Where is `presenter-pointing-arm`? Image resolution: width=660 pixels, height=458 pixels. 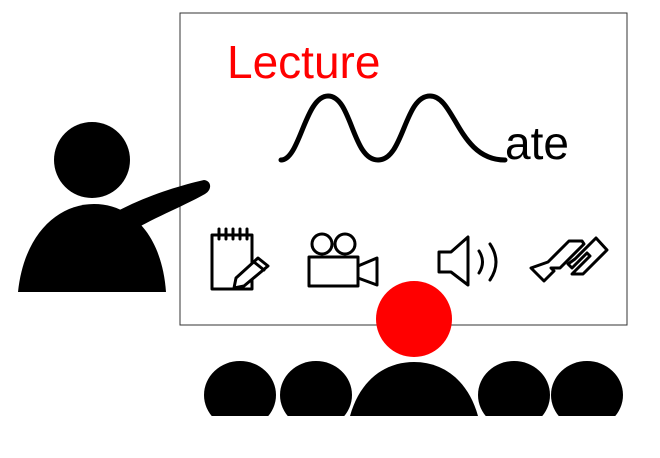
presenter-pointing-arm is located at coordinates (161, 208).